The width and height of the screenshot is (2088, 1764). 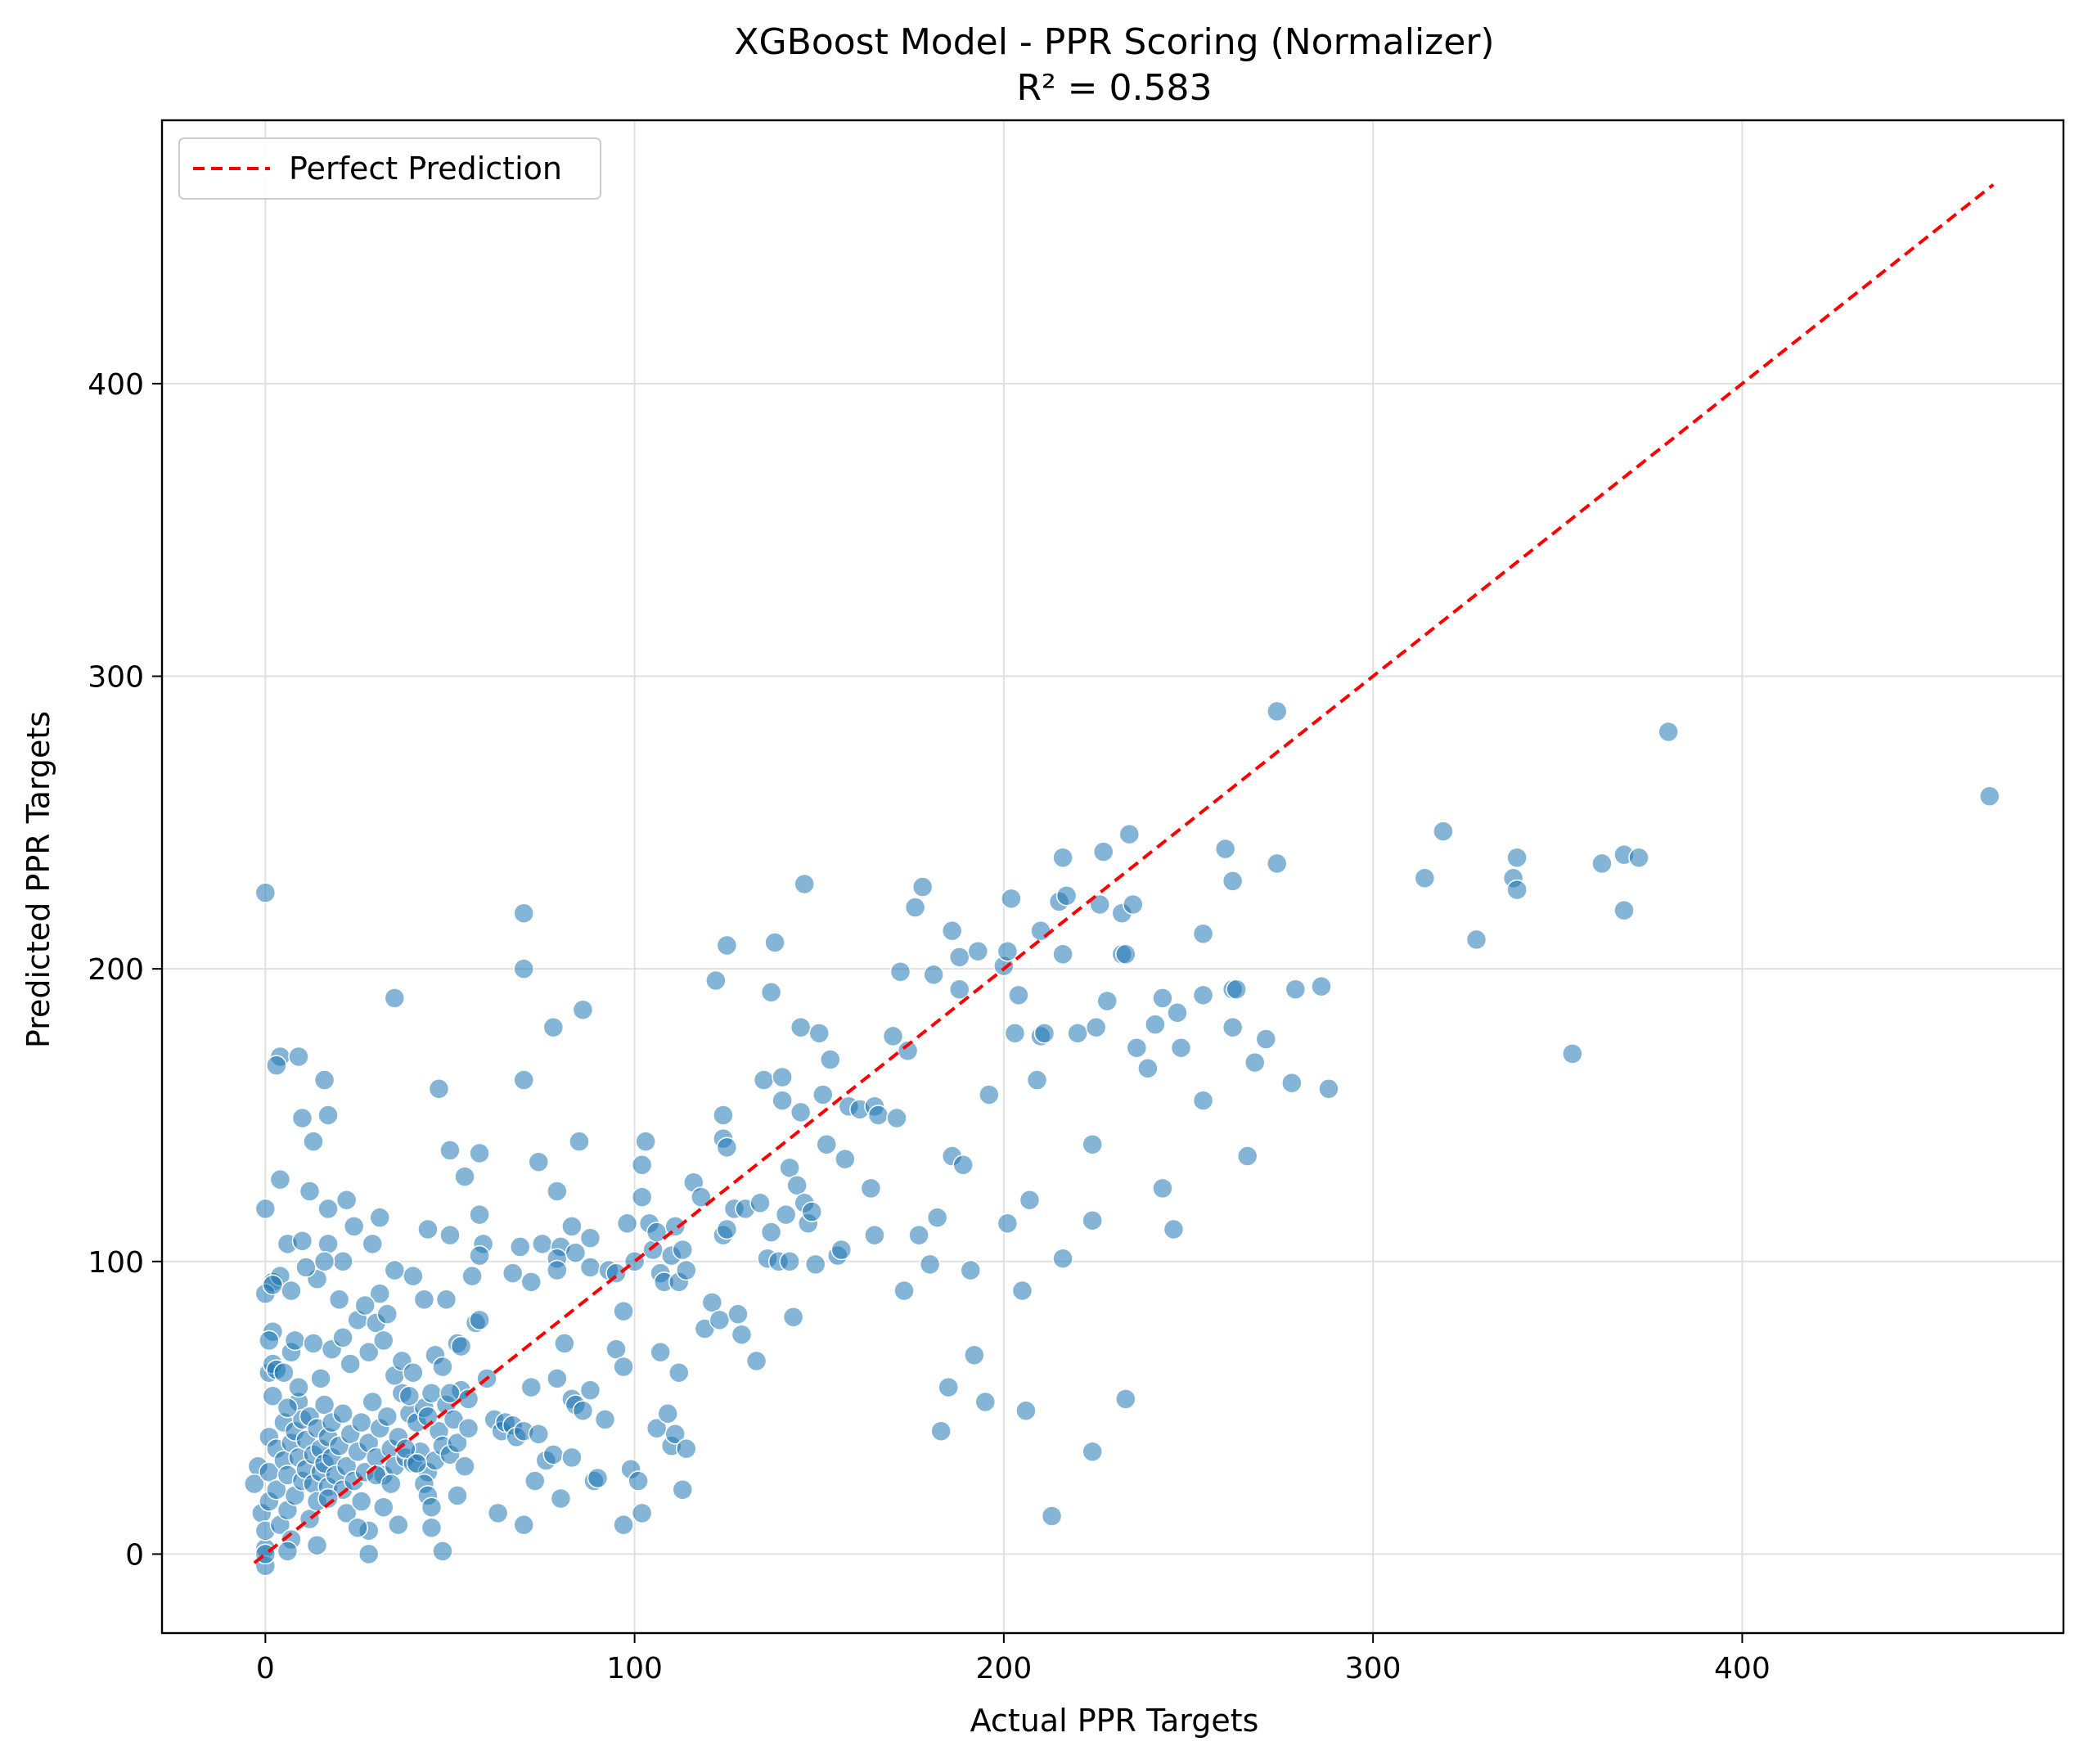 What do you see at coordinates (1114, 88) in the screenshot?
I see `chart-subtitle: R² = 0.583` at bounding box center [1114, 88].